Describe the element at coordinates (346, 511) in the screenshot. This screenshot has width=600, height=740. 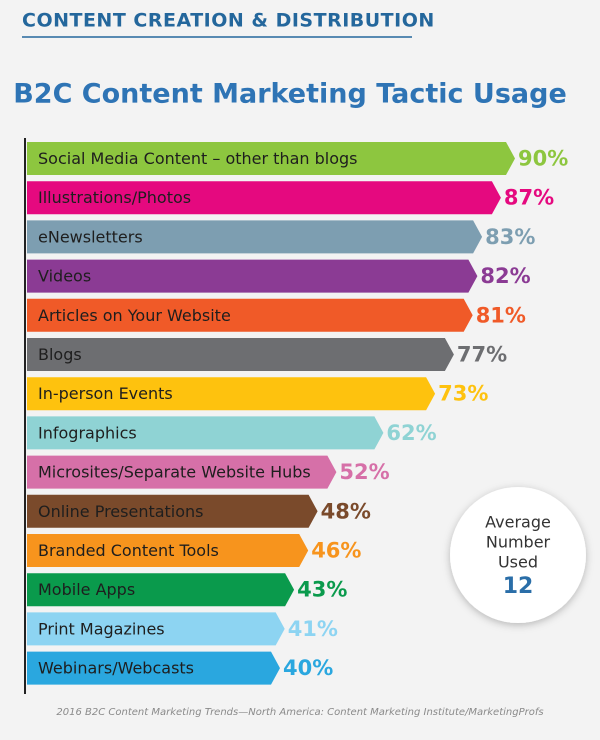
I see `value-label: 48%` at that location.